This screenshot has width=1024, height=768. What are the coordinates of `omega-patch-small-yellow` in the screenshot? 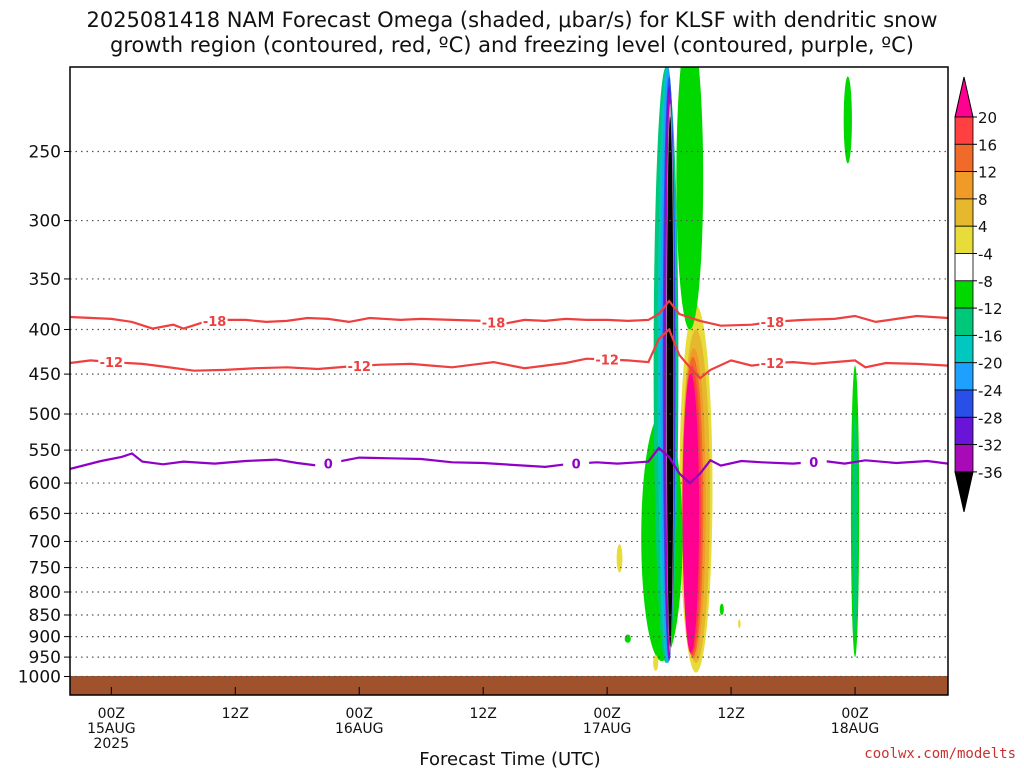 It's located at (656, 663).